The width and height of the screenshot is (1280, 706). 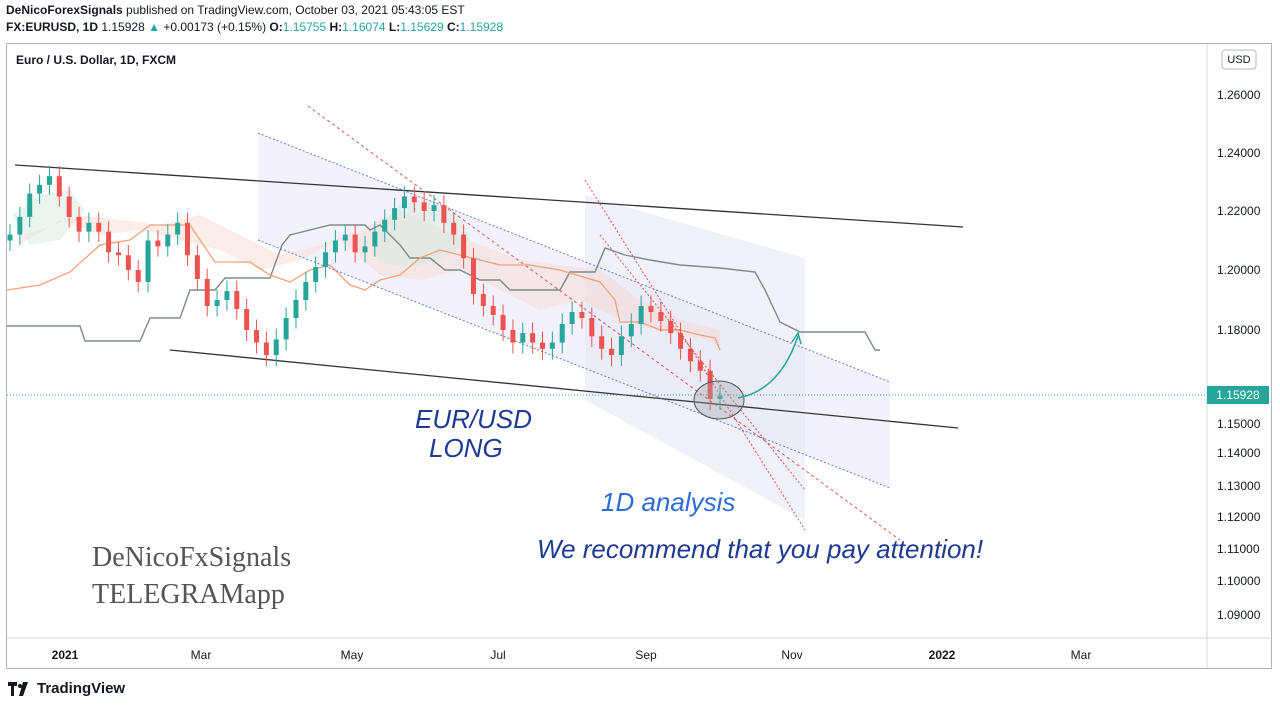 What do you see at coordinates (668, 502) in the screenshot?
I see `annotation-timeframe: 1D analysis` at bounding box center [668, 502].